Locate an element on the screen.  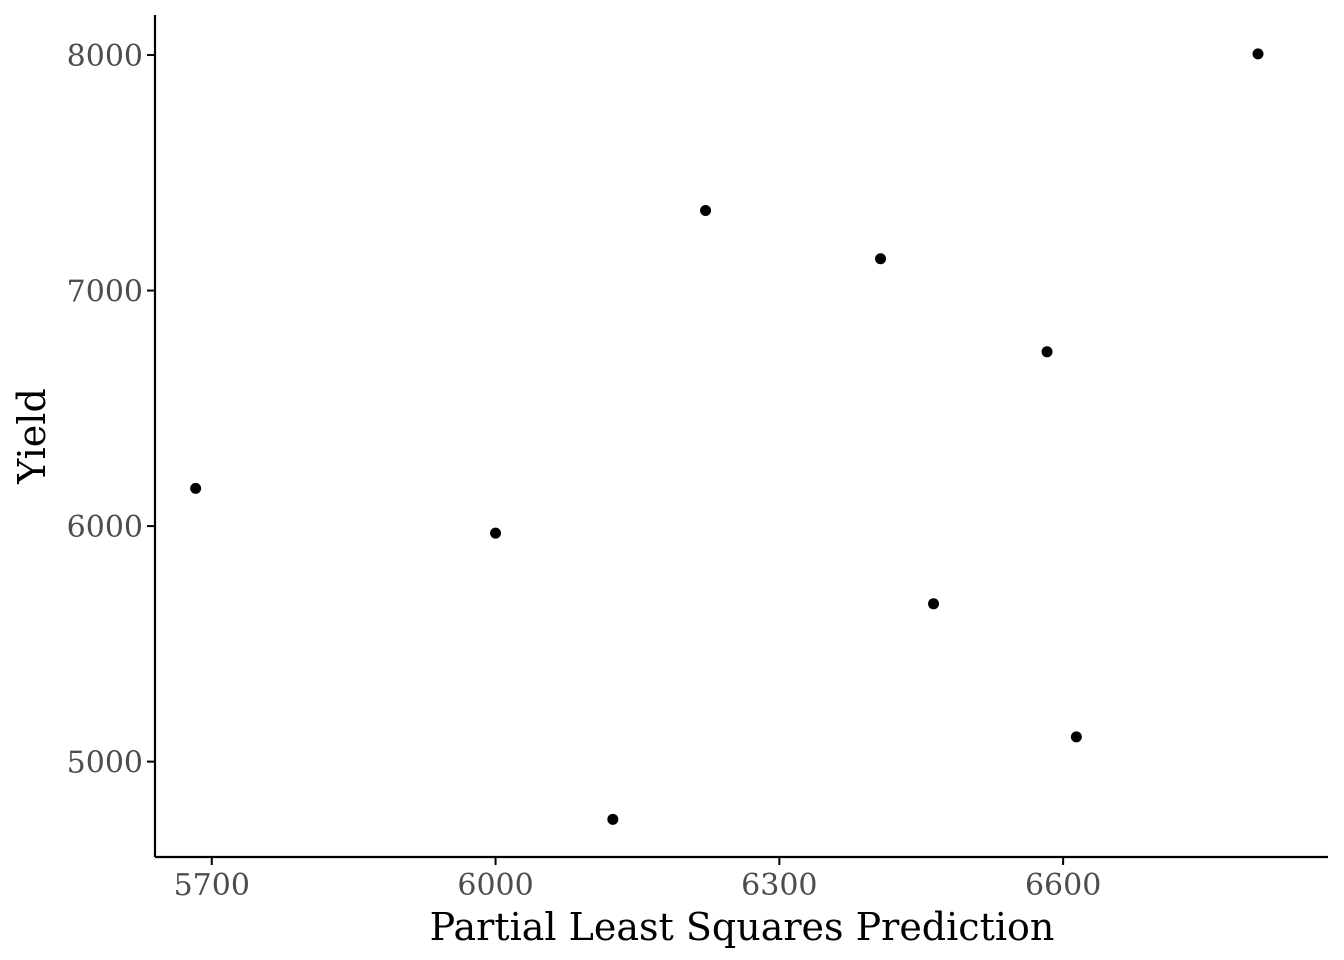
x-tick-label: 5700 is located at coordinates (212, 885).